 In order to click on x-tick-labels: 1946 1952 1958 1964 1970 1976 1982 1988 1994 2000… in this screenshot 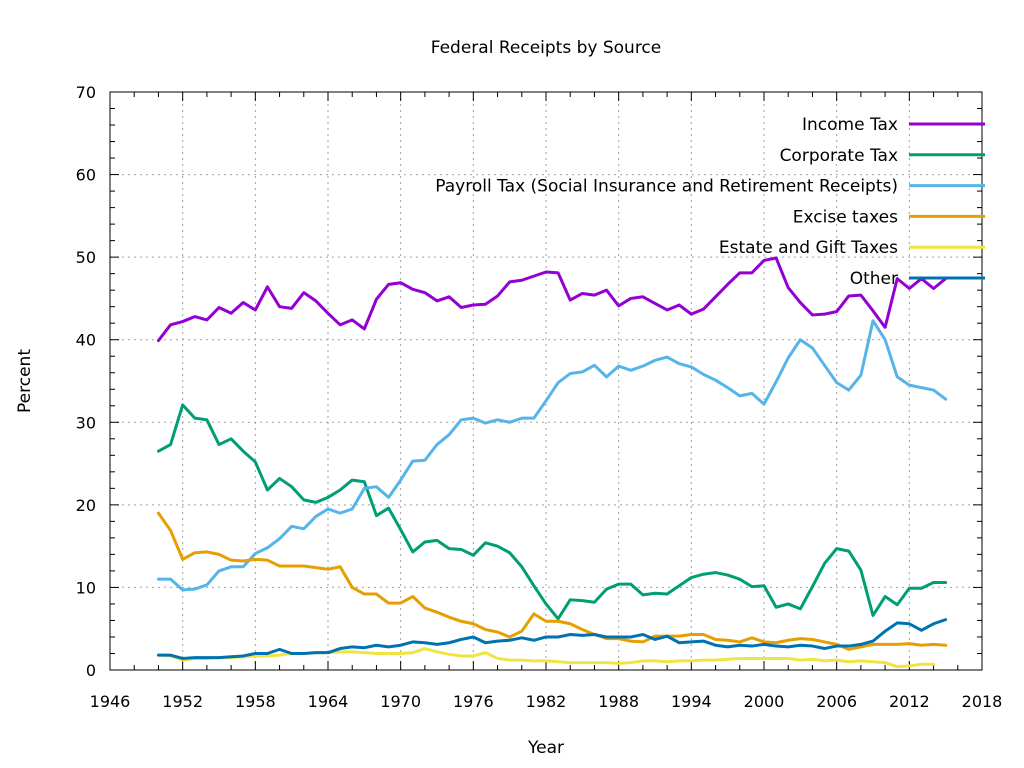, I will do `click(546, 701)`.